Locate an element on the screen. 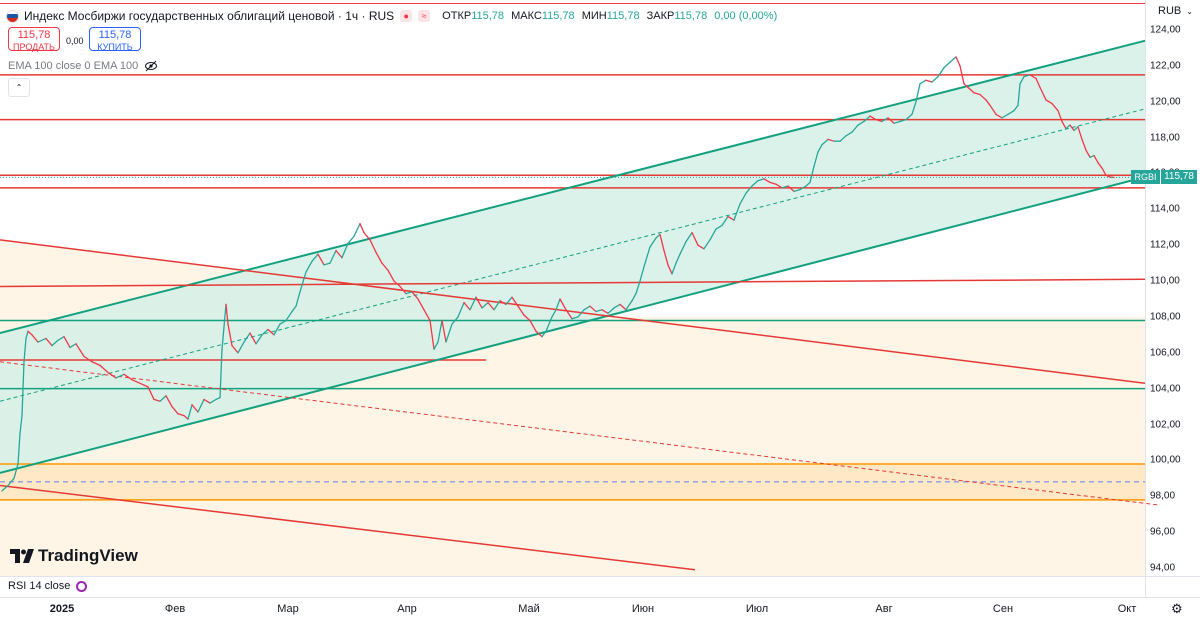  y-tick-label: 94,00 is located at coordinates (1163, 568).